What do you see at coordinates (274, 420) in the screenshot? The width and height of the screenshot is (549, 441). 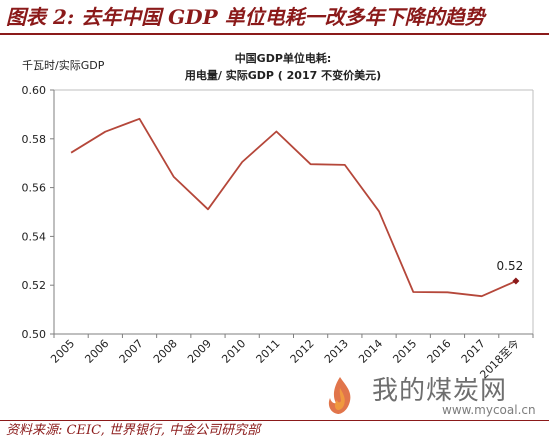 I see `source-divider` at bounding box center [274, 420].